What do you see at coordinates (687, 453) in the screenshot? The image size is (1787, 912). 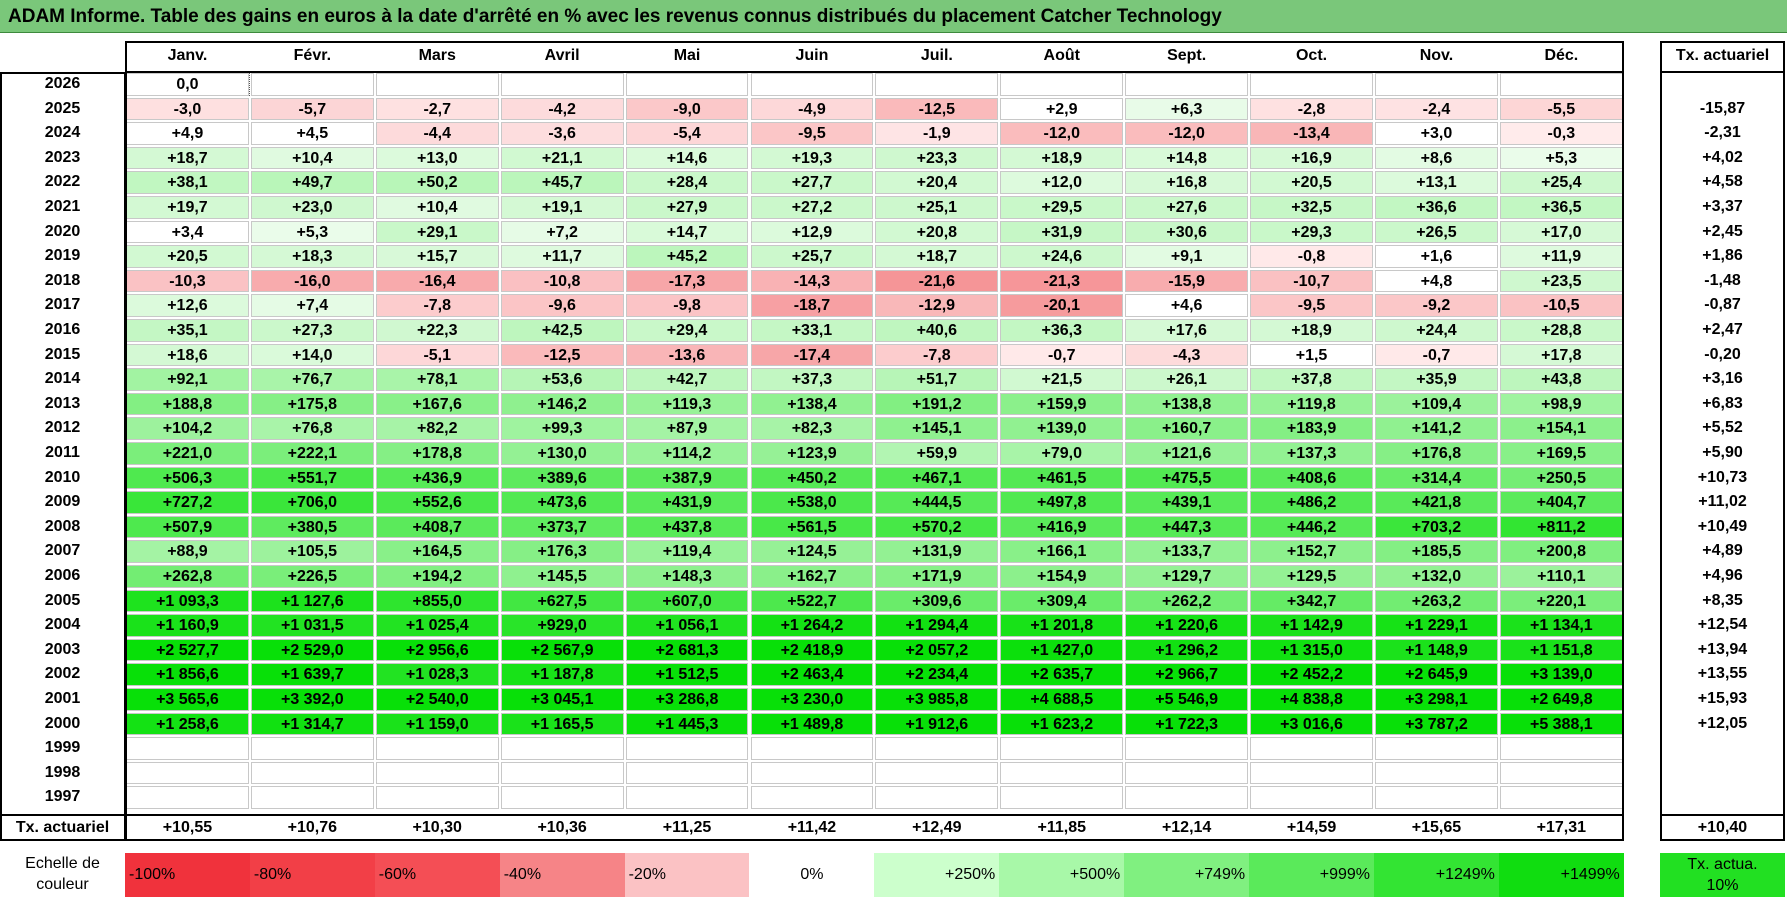 I see `table-cell: +114,2` at bounding box center [687, 453].